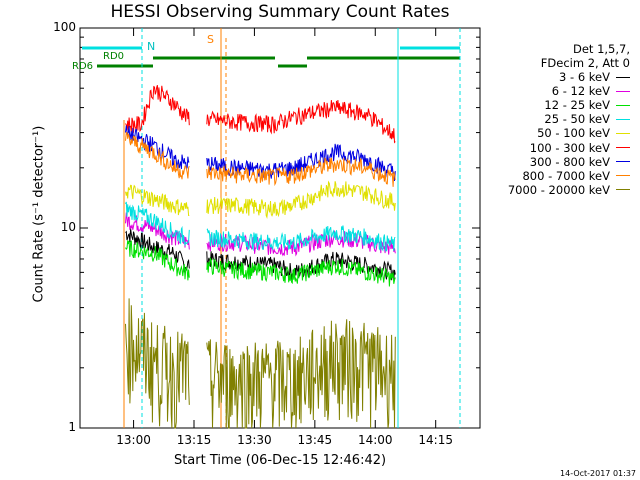 The height and width of the screenshot is (480, 640). Describe the element at coordinates (133, 440) in the screenshot. I see `x-tick-label: 13:00` at that location.